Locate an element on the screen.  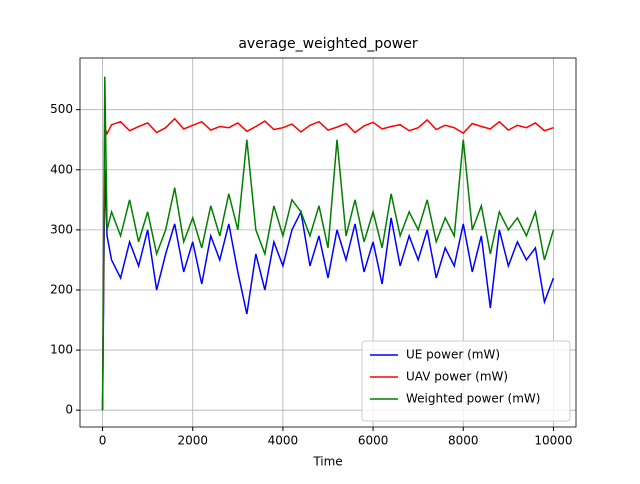
x-tick-label: 8000 is located at coordinates (463, 441).